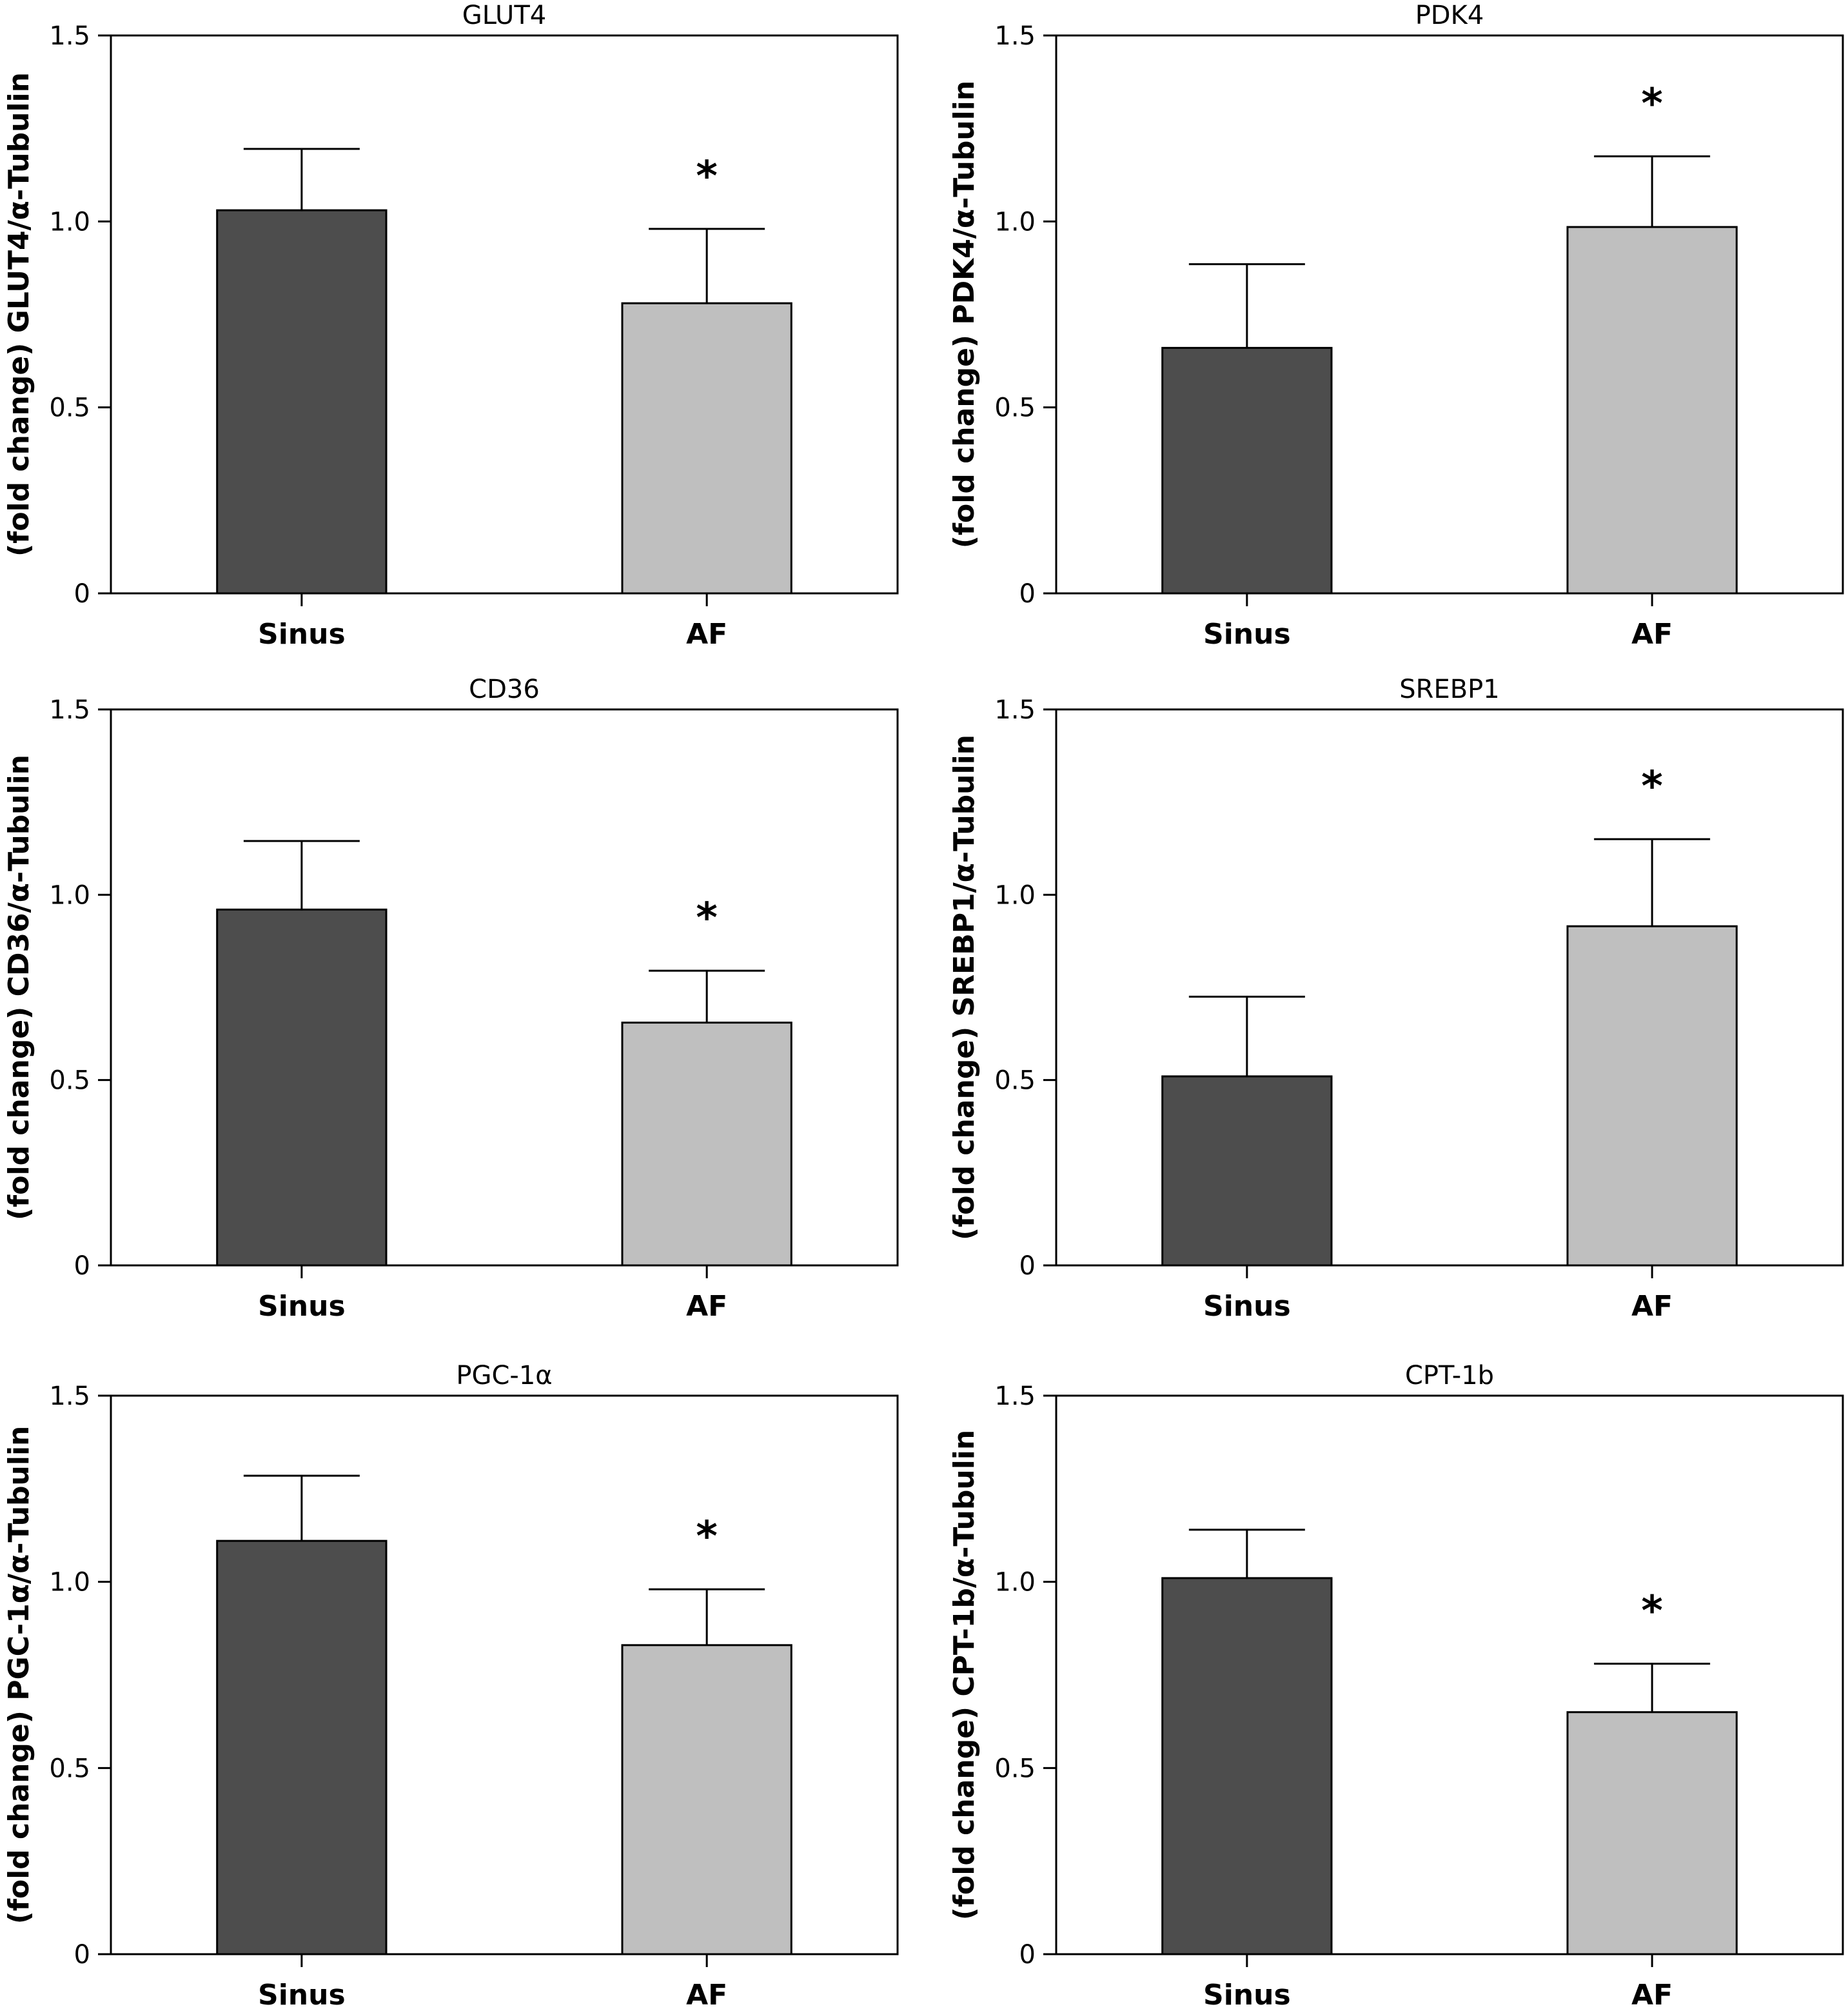 This screenshot has width=1848, height=2009. Describe the element at coordinates (19, 1675) in the screenshot. I see `y-axis-label: (fold change) PGC-1α/α-Tubulin` at that location.